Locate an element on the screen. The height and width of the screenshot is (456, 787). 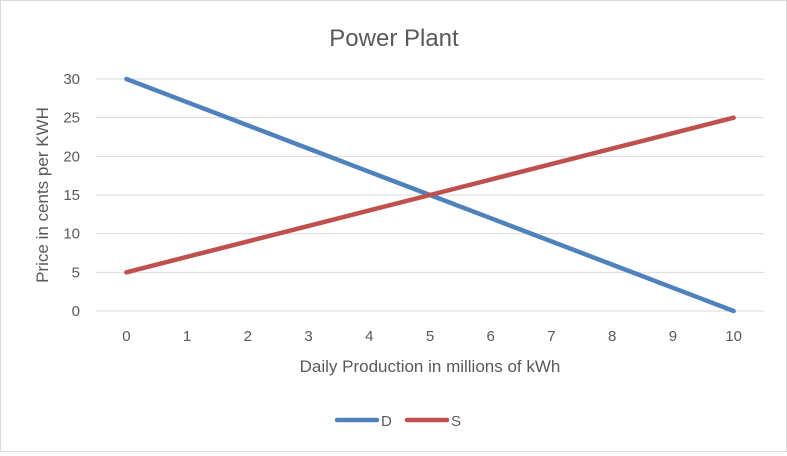
x-tick-label: 6 is located at coordinates (491, 336).